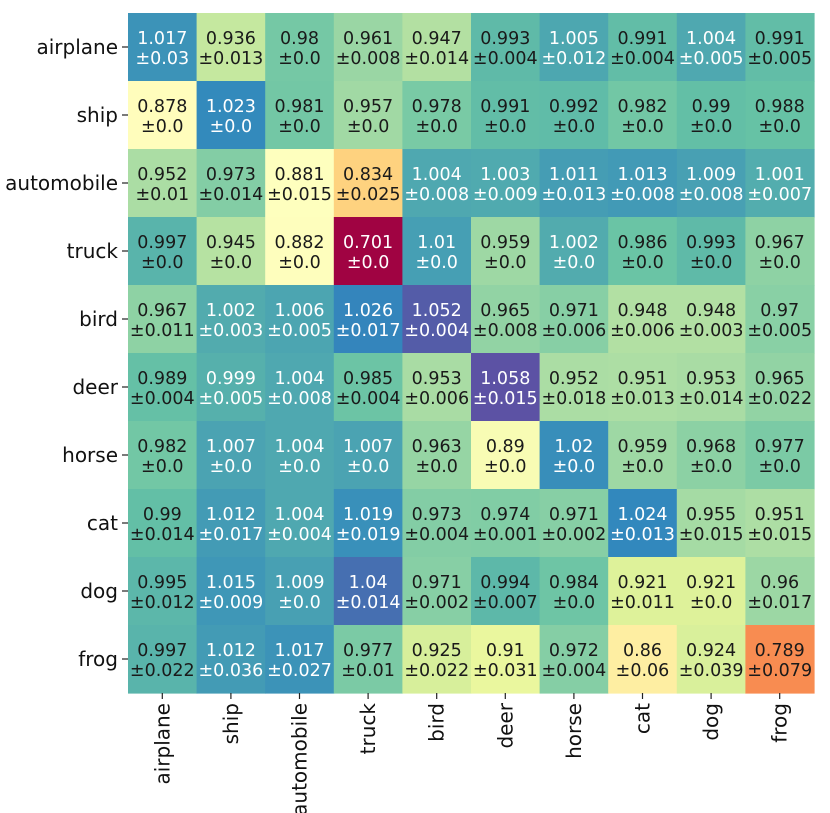 The image size is (830, 813). Describe the element at coordinates (231, 515) in the screenshot. I see `cell-value-label: 1.012` at that location.